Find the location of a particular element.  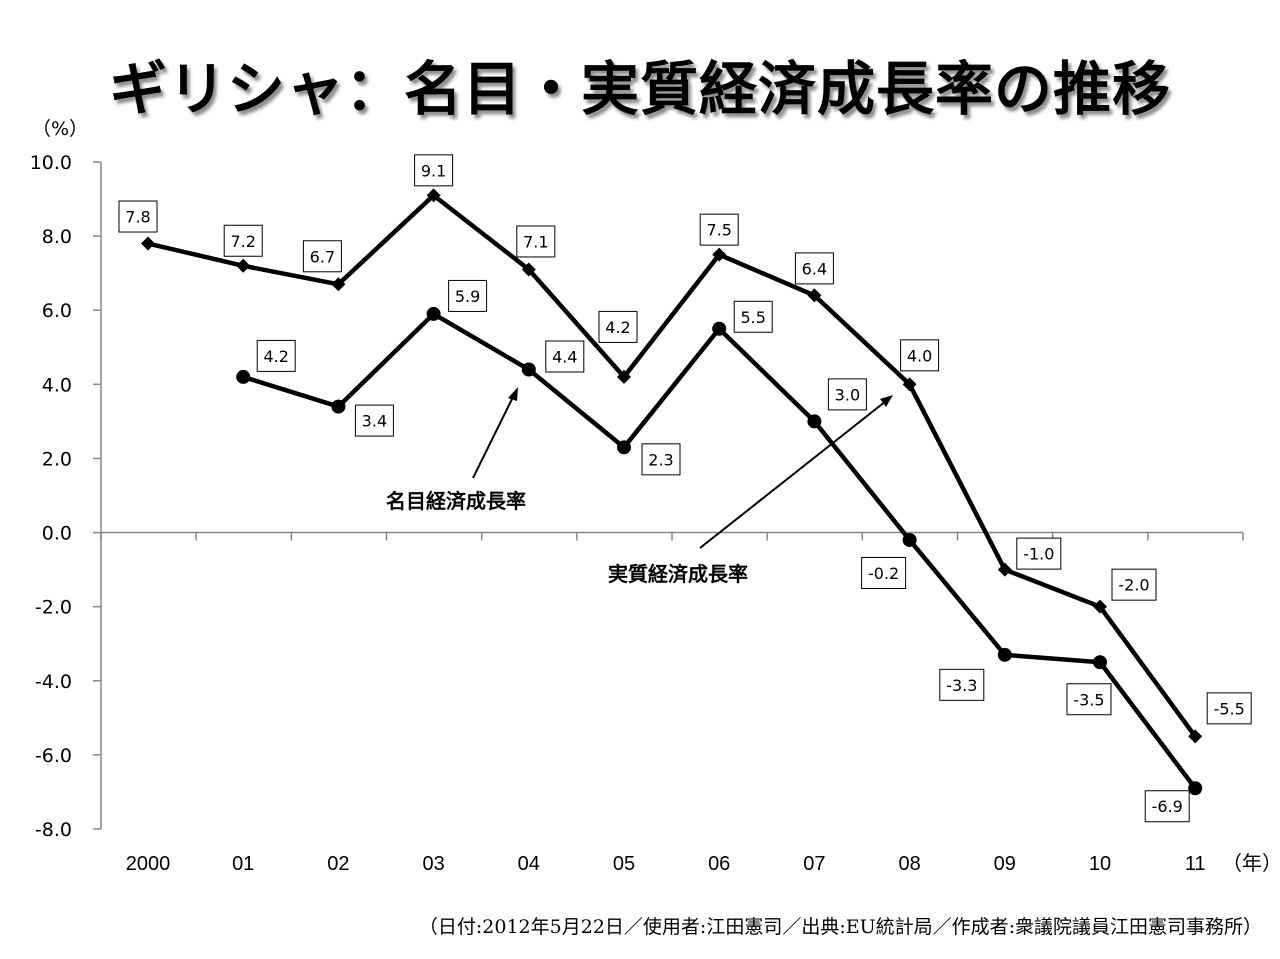

data-label: 6.4 is located at coordinates (814, 268).